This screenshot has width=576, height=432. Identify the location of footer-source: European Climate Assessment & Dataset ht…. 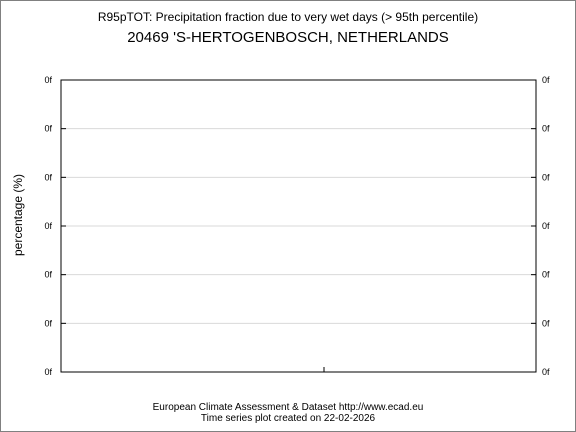
(288, 407).